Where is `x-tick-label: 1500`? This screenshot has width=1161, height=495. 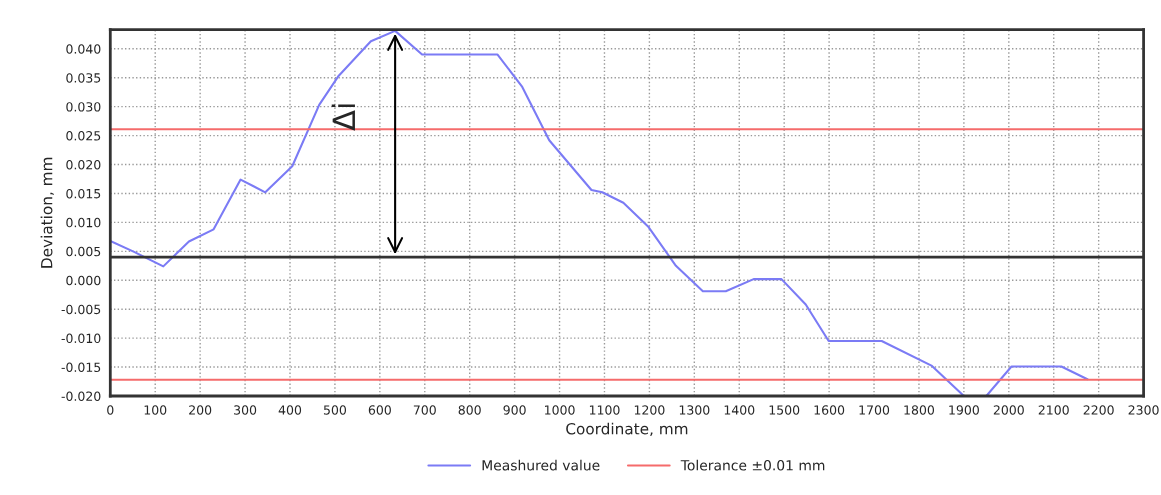
x-tick-label: 1500 is located at coordinates (784, 410).